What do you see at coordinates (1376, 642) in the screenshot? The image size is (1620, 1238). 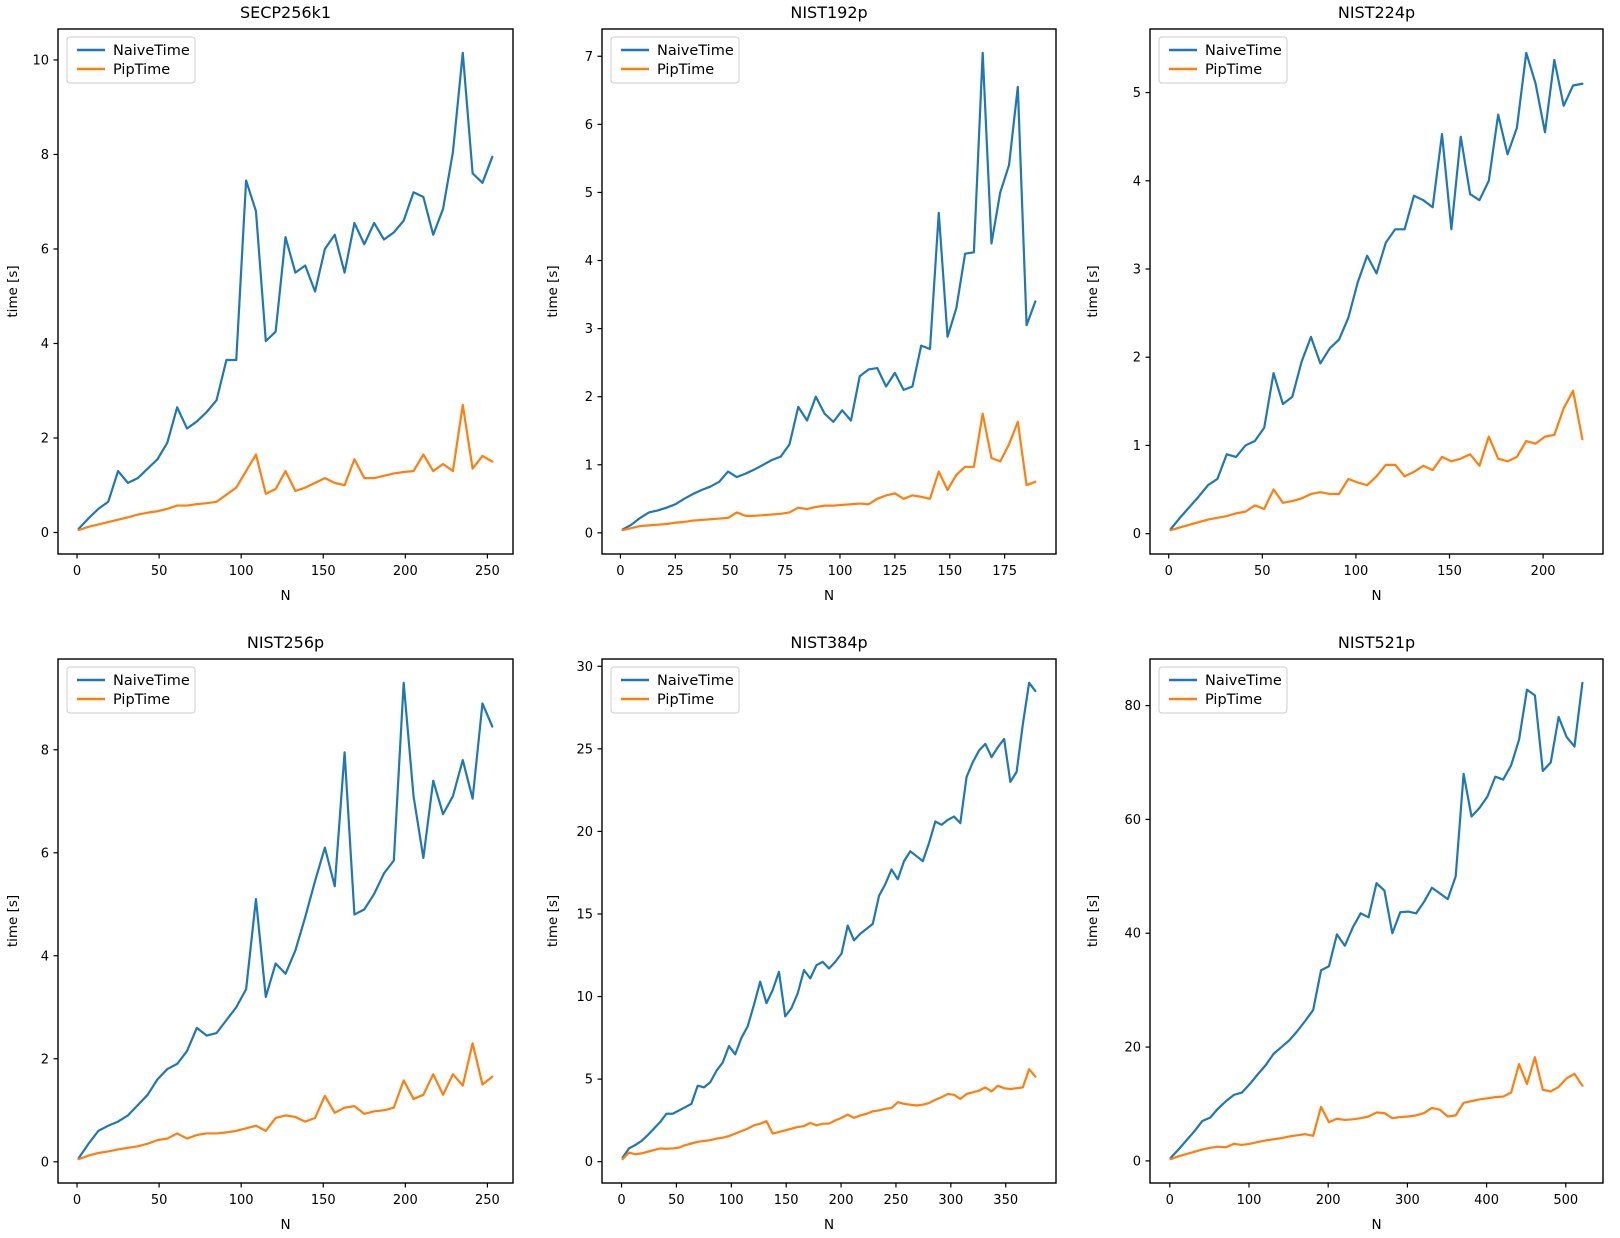 I see `chart-title: NIST521p` at bounding box center [1376, 642].